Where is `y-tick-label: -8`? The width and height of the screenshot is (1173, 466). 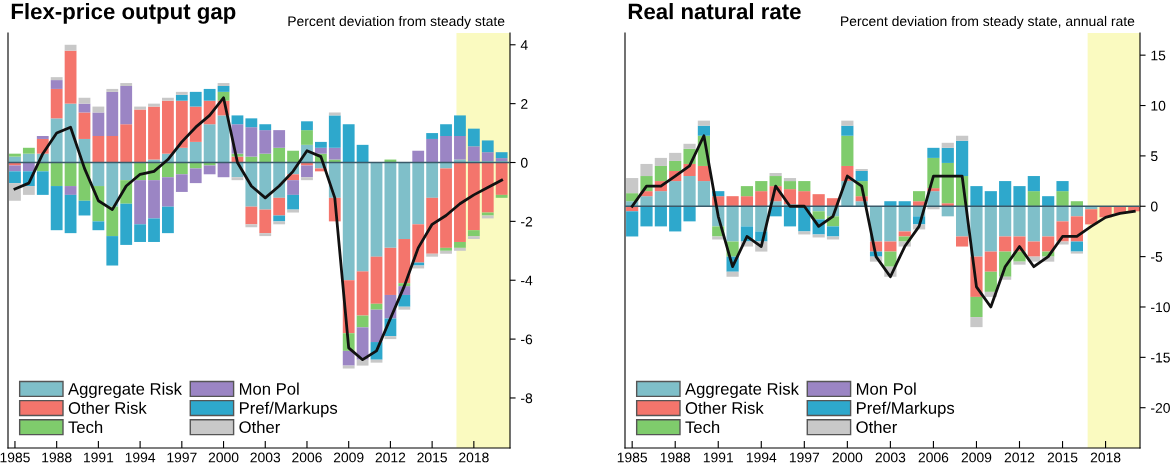
y-tick-label: -8 is located at coordinates (527, 398).